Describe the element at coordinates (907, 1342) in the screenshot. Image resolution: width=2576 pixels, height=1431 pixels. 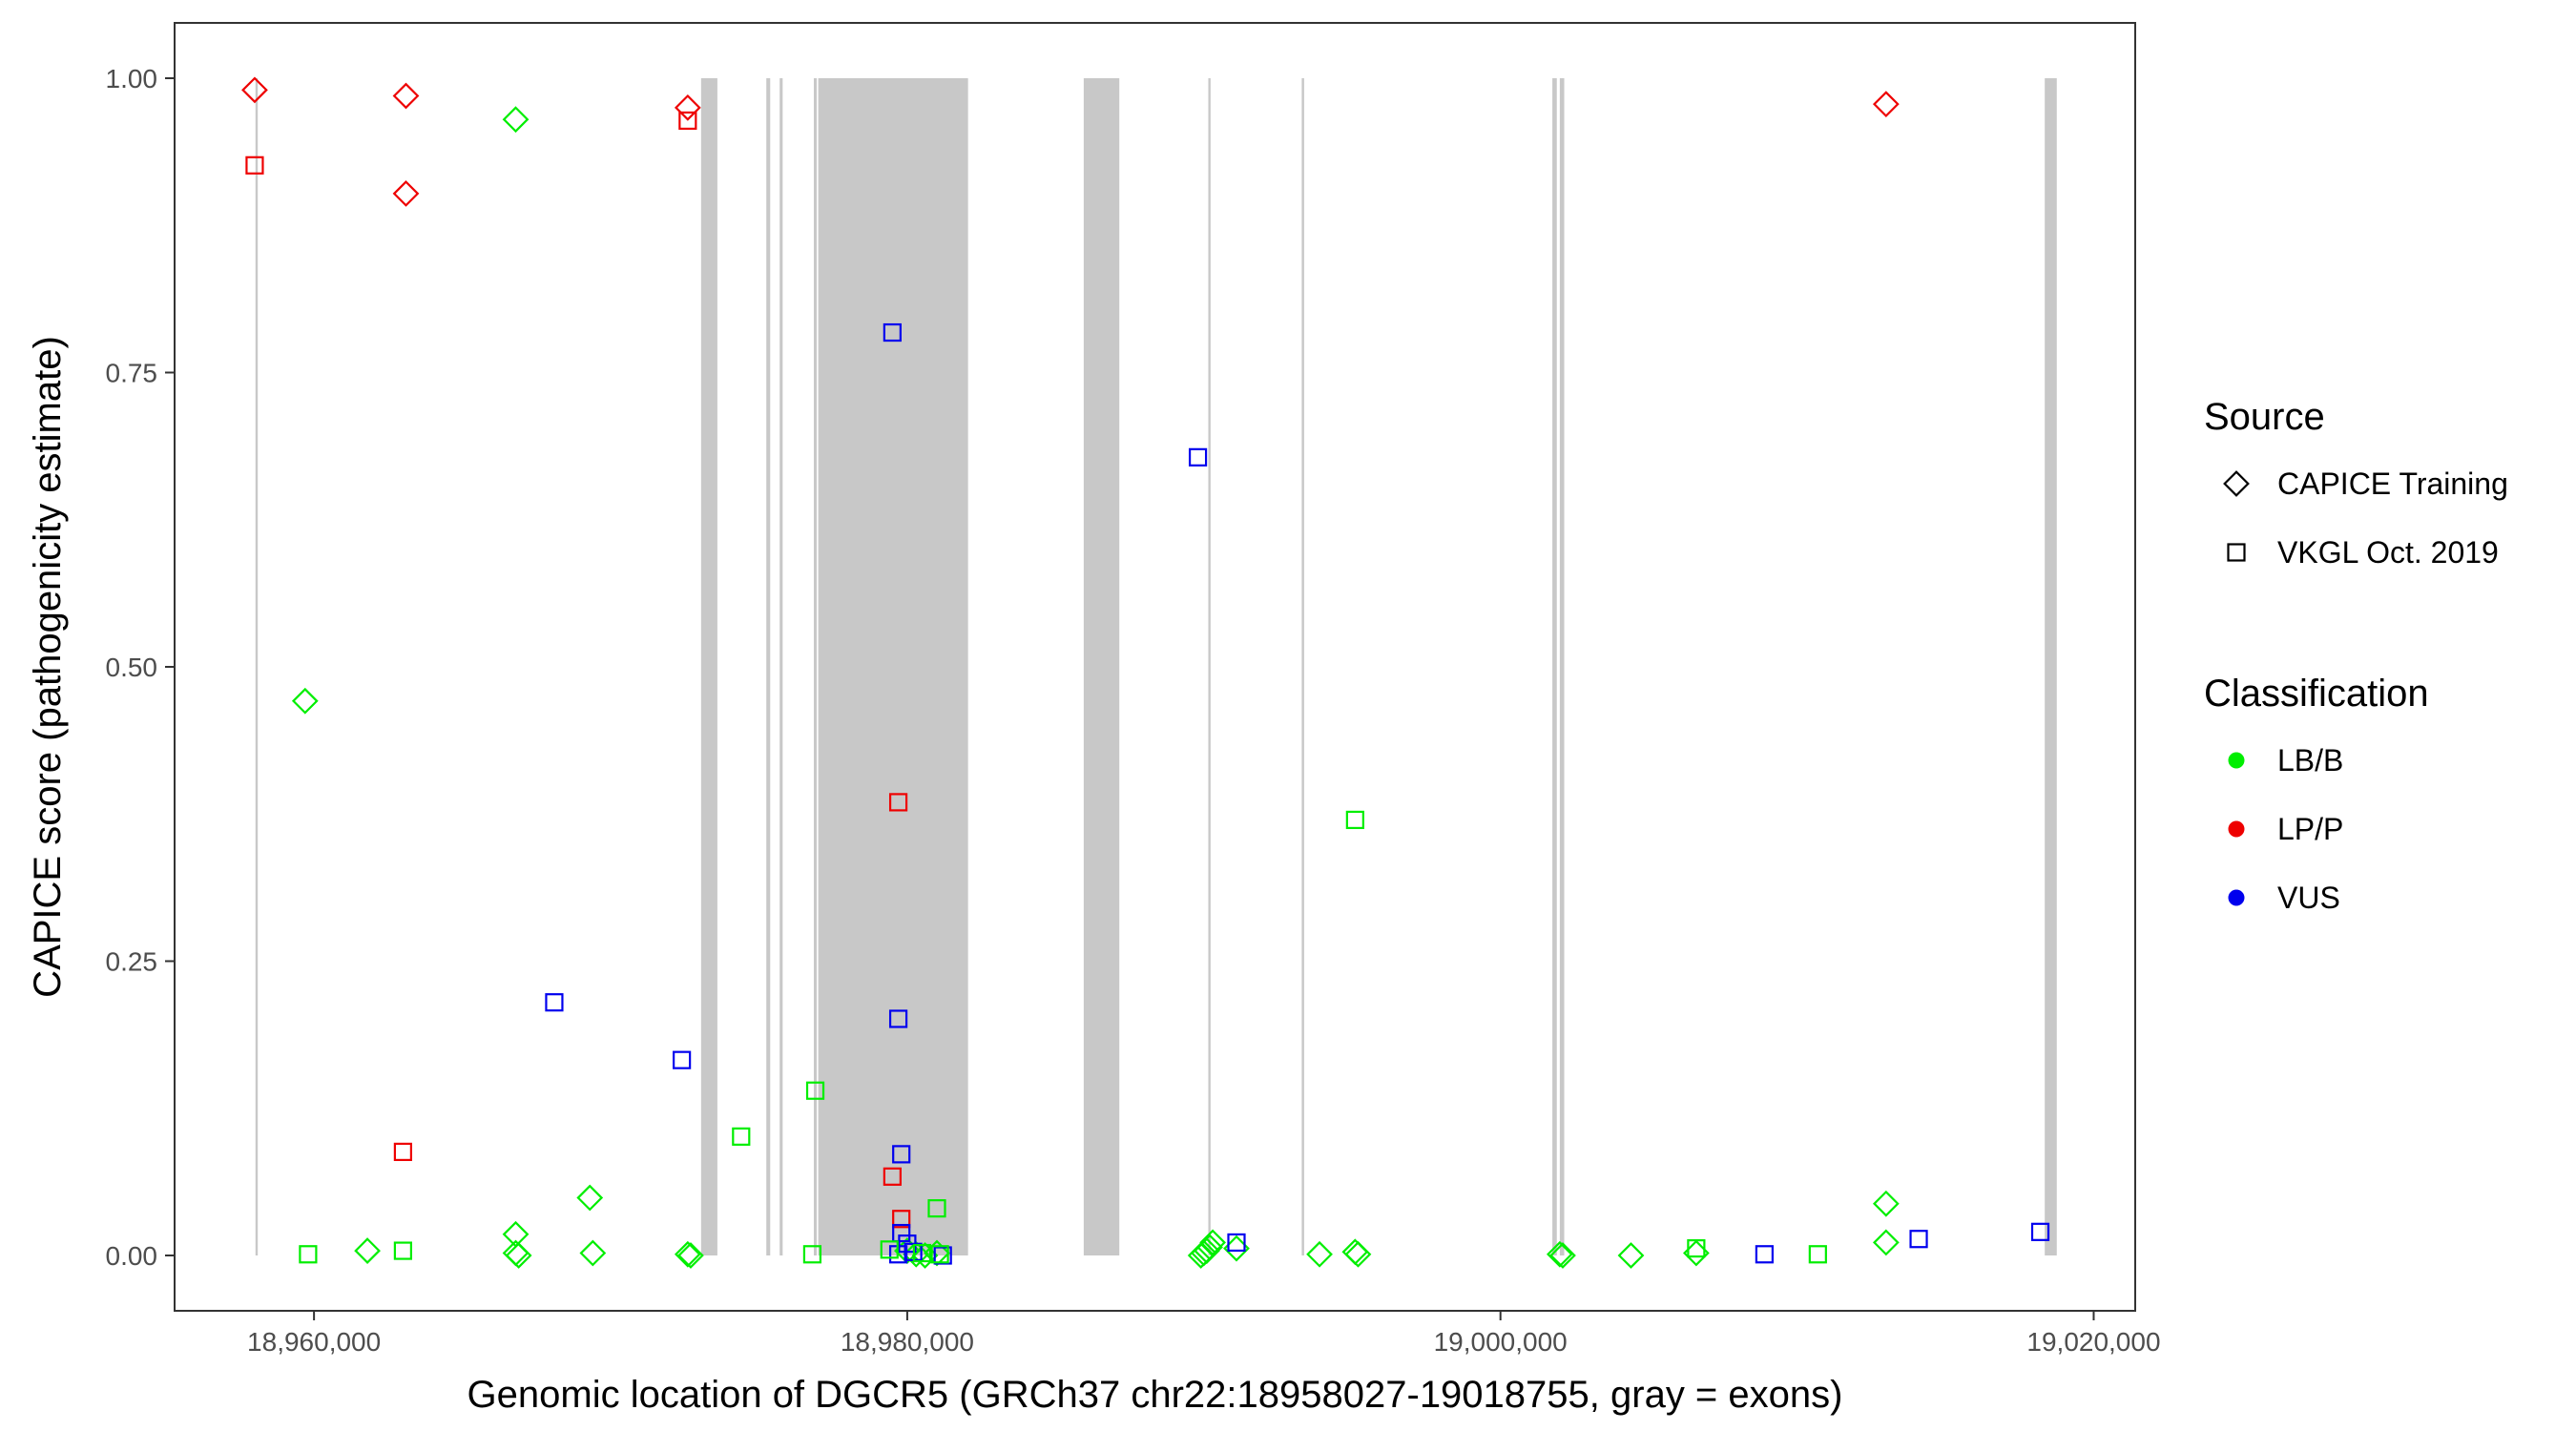
I see `x-tick-label: 18,980,000` at that location.